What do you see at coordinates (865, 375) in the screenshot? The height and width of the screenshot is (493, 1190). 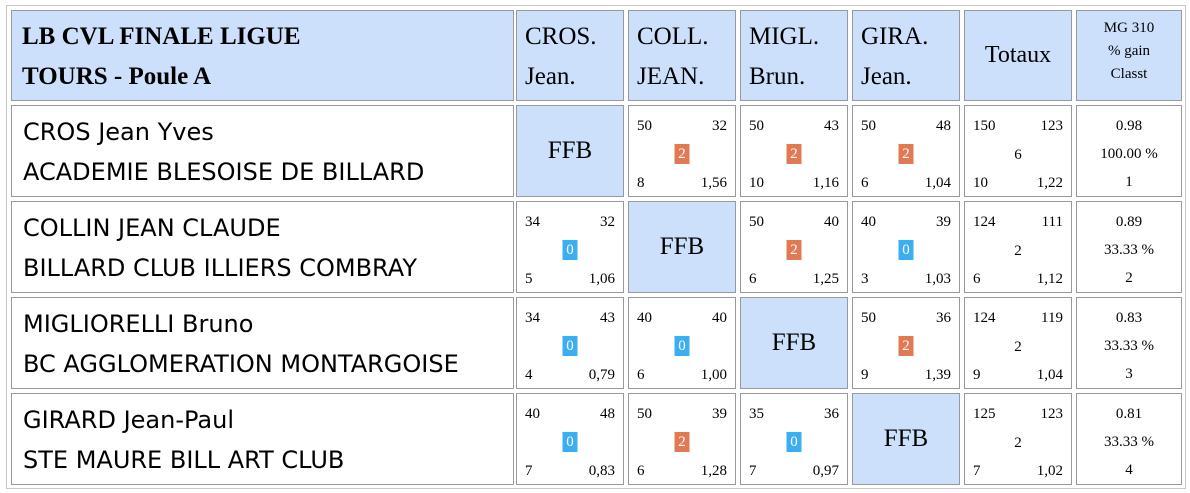 I see `match-innings: 9` at bounding box center [865, 375].